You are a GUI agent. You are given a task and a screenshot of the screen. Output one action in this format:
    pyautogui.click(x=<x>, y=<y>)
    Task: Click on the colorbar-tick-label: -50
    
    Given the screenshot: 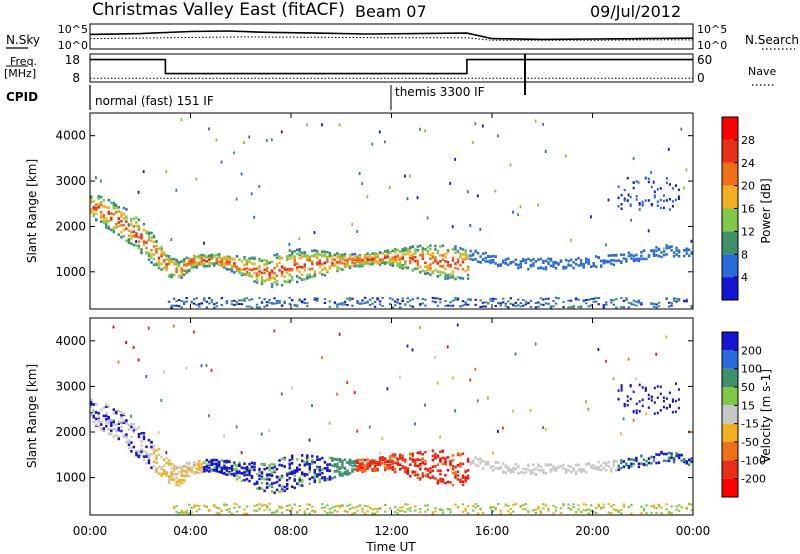 What is the action you would take?
    pyautogui.click(x=750, y=442)
    